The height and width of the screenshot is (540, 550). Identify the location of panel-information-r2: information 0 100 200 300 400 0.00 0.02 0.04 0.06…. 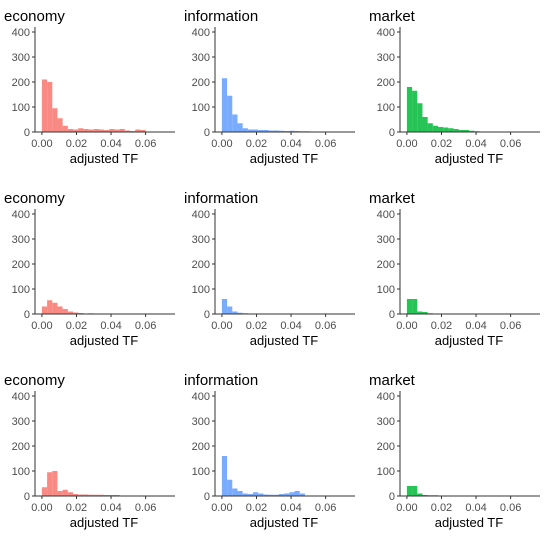
(269, 269).